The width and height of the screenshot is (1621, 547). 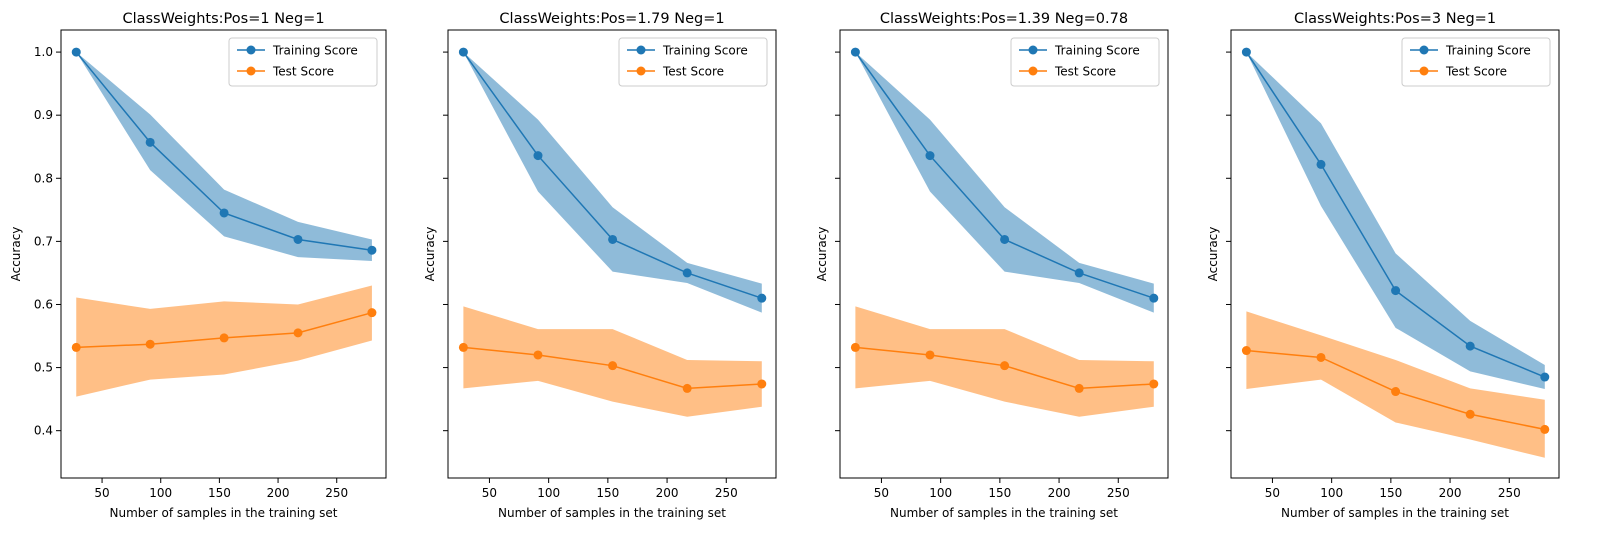 I want to click on y-tick-label: 1.0, so click(x=43, y=52).